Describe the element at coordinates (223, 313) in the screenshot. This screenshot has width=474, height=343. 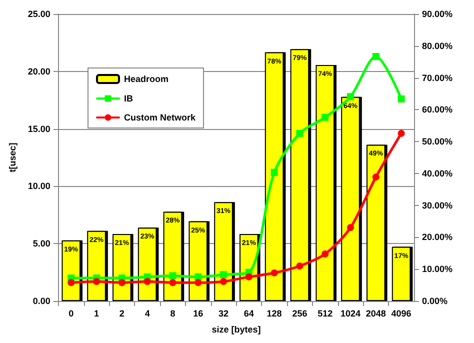
I see `x-tick-label: 32` at that location.